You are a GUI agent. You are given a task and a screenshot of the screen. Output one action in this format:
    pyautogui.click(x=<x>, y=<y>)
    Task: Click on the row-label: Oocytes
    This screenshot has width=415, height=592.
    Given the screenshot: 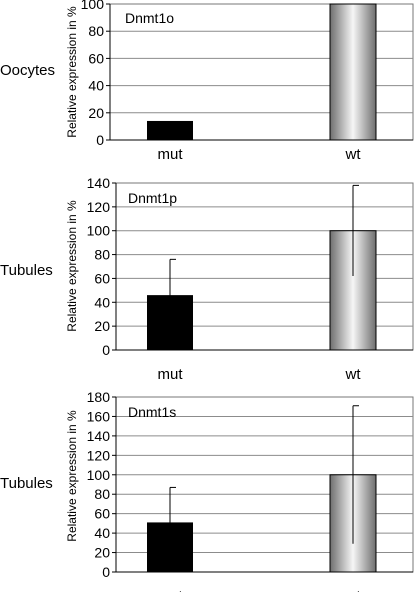 What is the action you would take?
    pyautogui.click(x=27, y=70)
    